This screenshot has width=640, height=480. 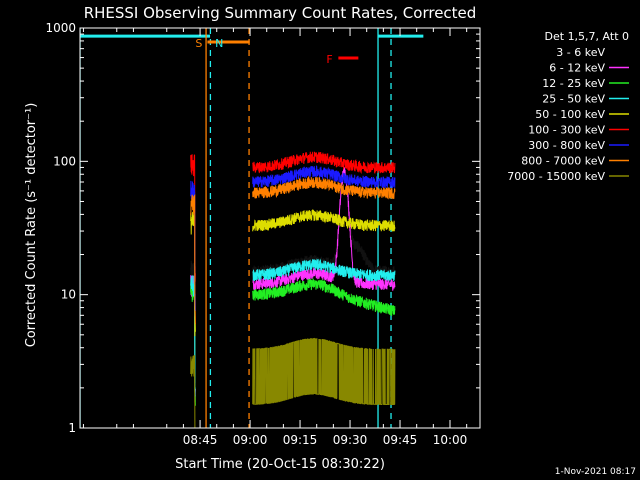 What do you see at coordinates (60, 28) in the screenshot?
I see `y-tick-label-3: 1000` at bounding box center [60, 28].